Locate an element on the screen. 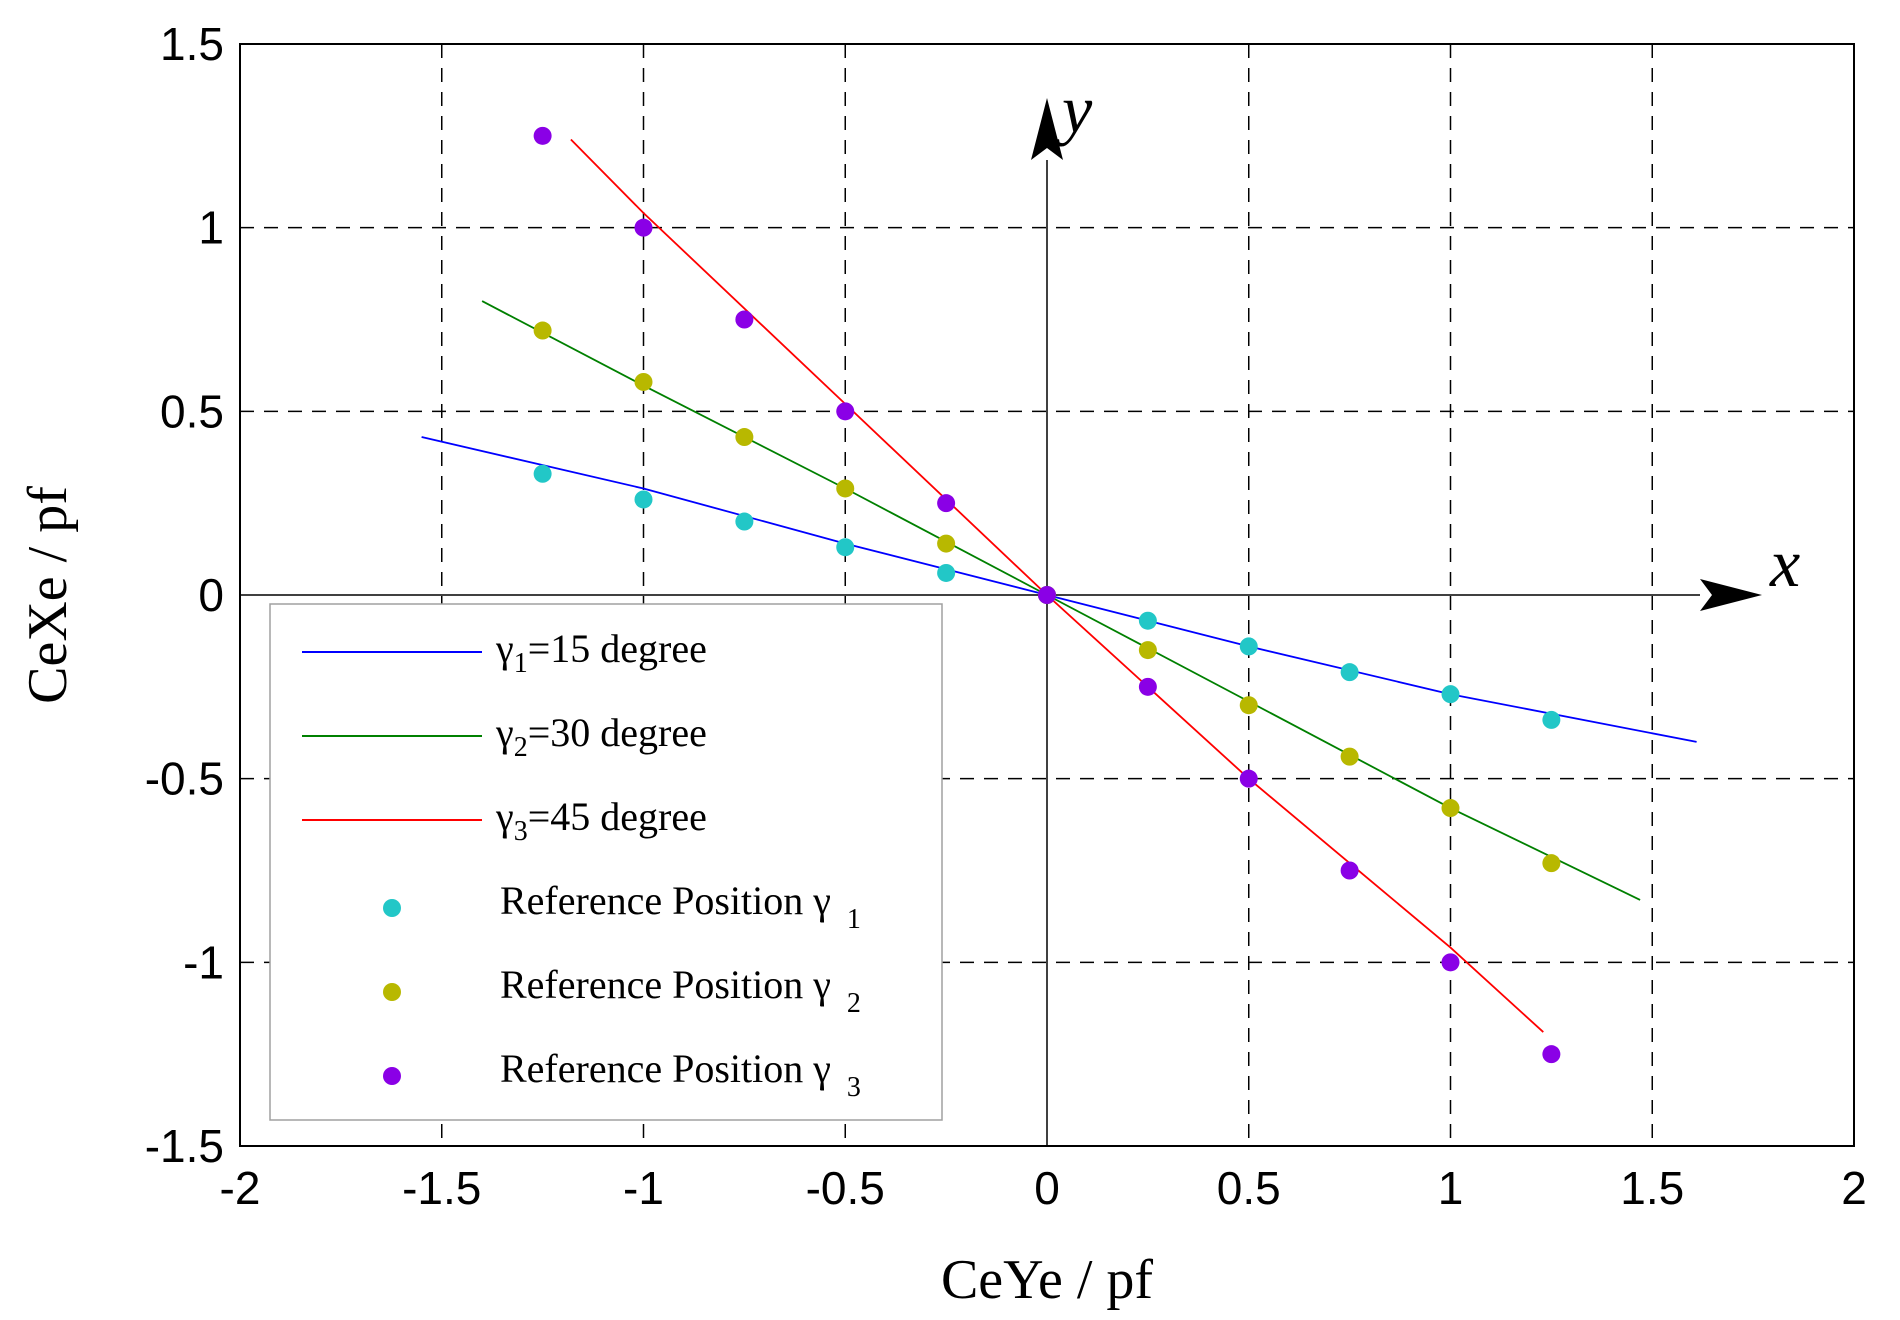  x-tick-label: 0 is located at coordinates (1047, 1188).